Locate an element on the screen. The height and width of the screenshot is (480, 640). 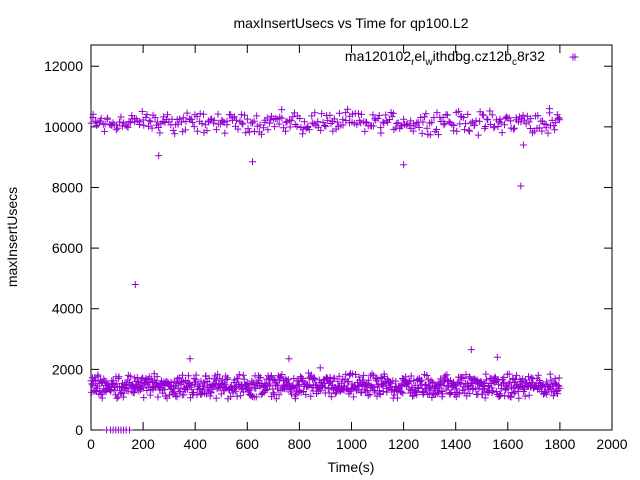
x-tick-label: 1400 is located at coordinates (455, 444).